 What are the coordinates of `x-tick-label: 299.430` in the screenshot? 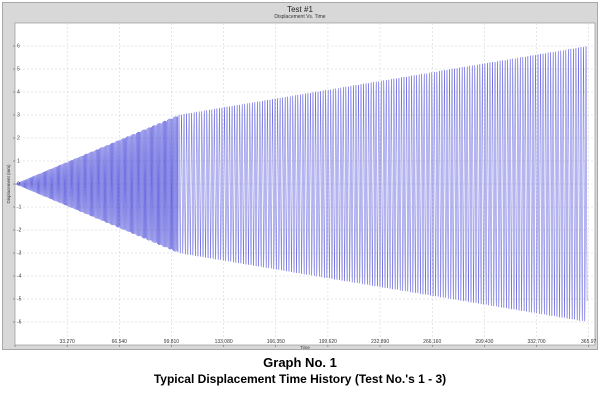 It's located at (484, 342).